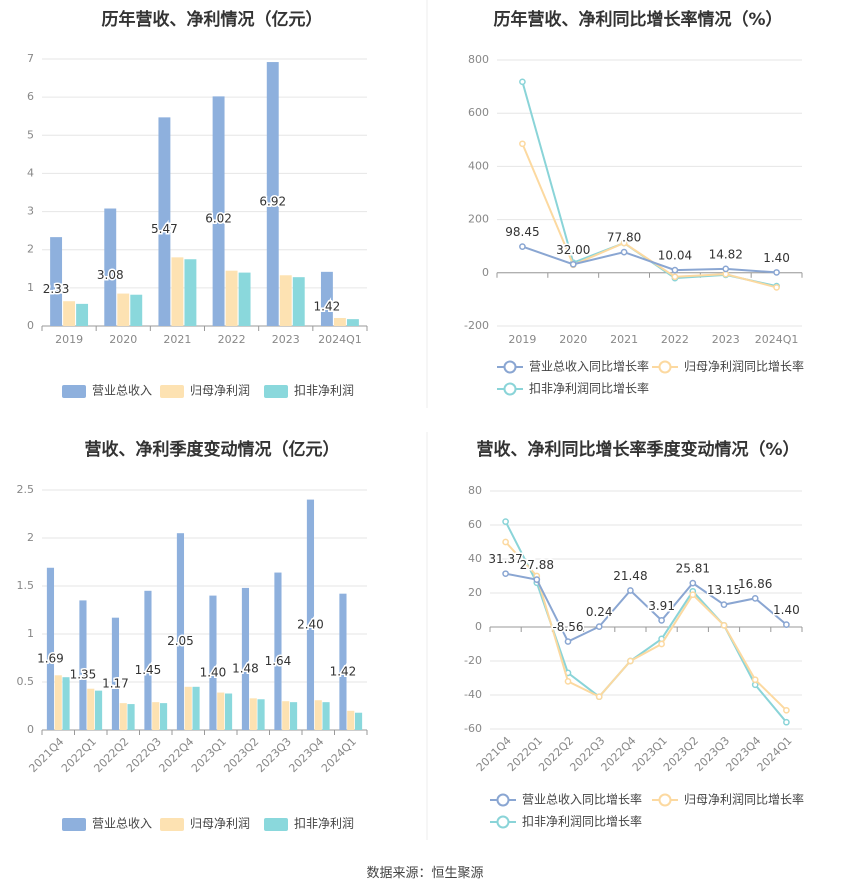 This screenshot has width=850, height=895. Describe the element at coordinates (475, 558) in the screenshot. I see `y-tick-label: 40` at that location.